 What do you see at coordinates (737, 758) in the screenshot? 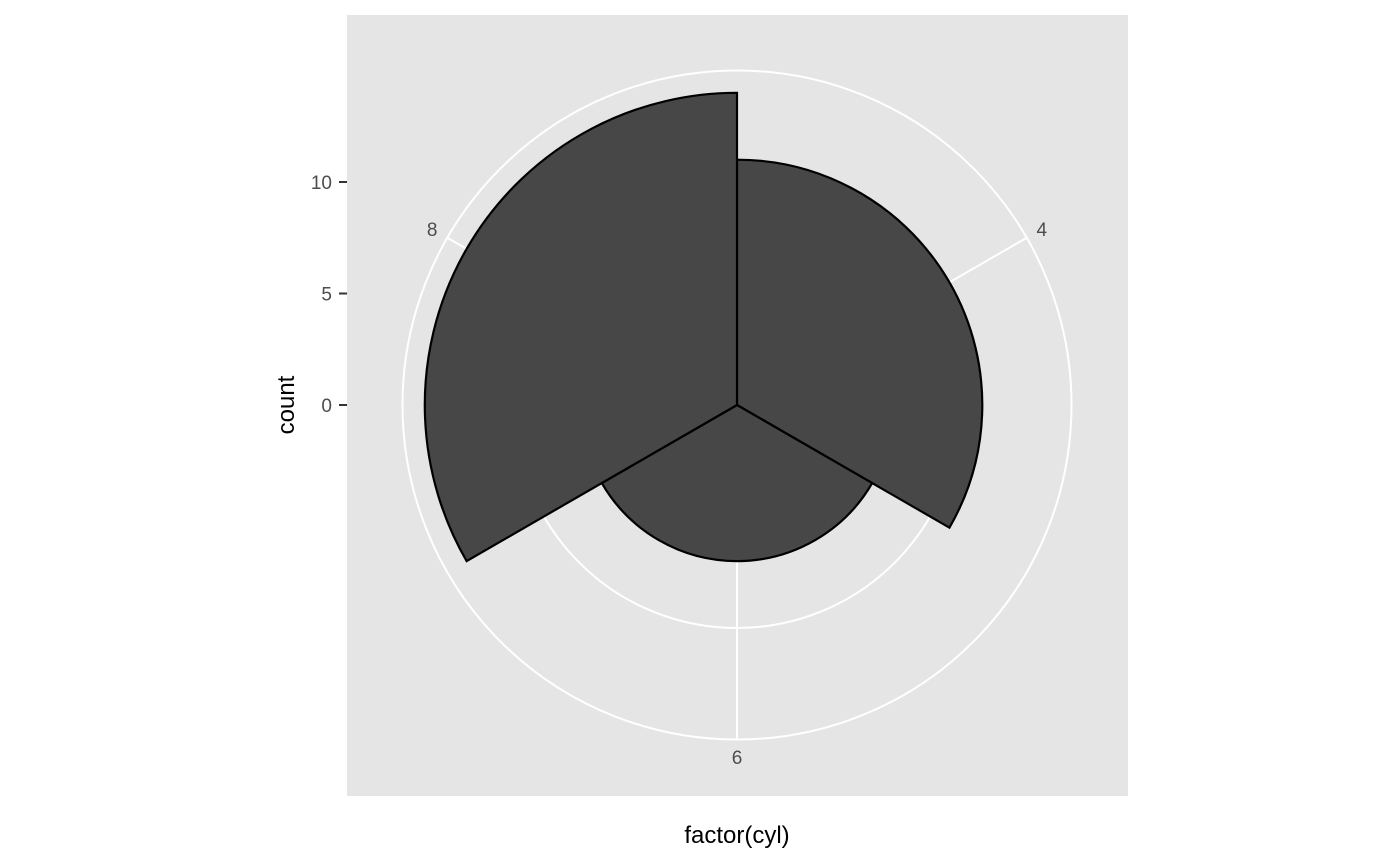
I see `category-label-6: 6` at bounding box center [737, 758].